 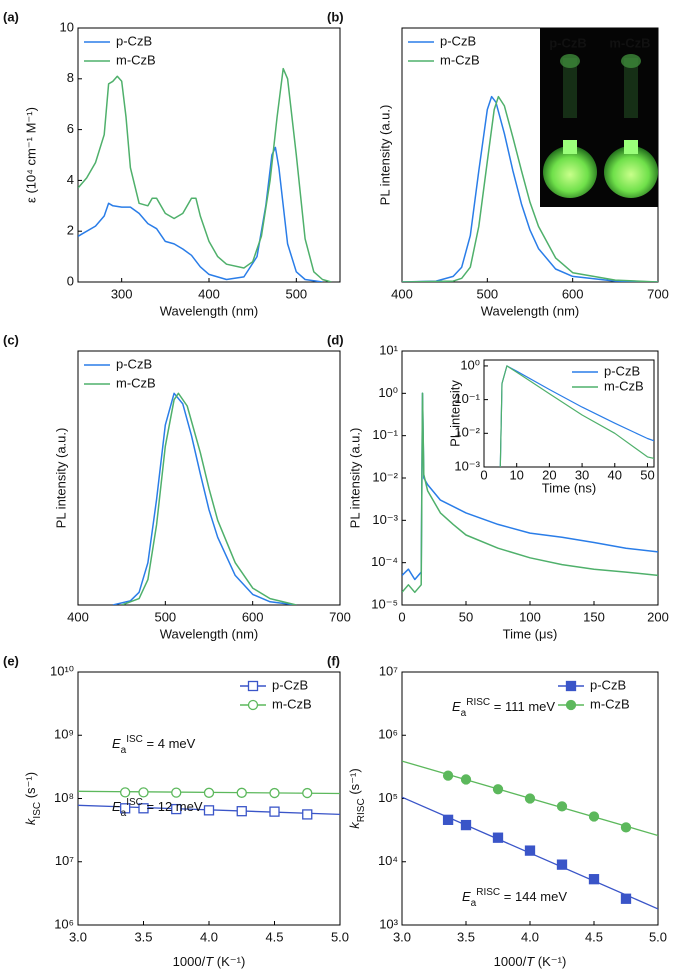 What do you see at coordinates (530, 616) in the screenshot?
I see `x-tick-label: 100` at bounding box center [530, 616].